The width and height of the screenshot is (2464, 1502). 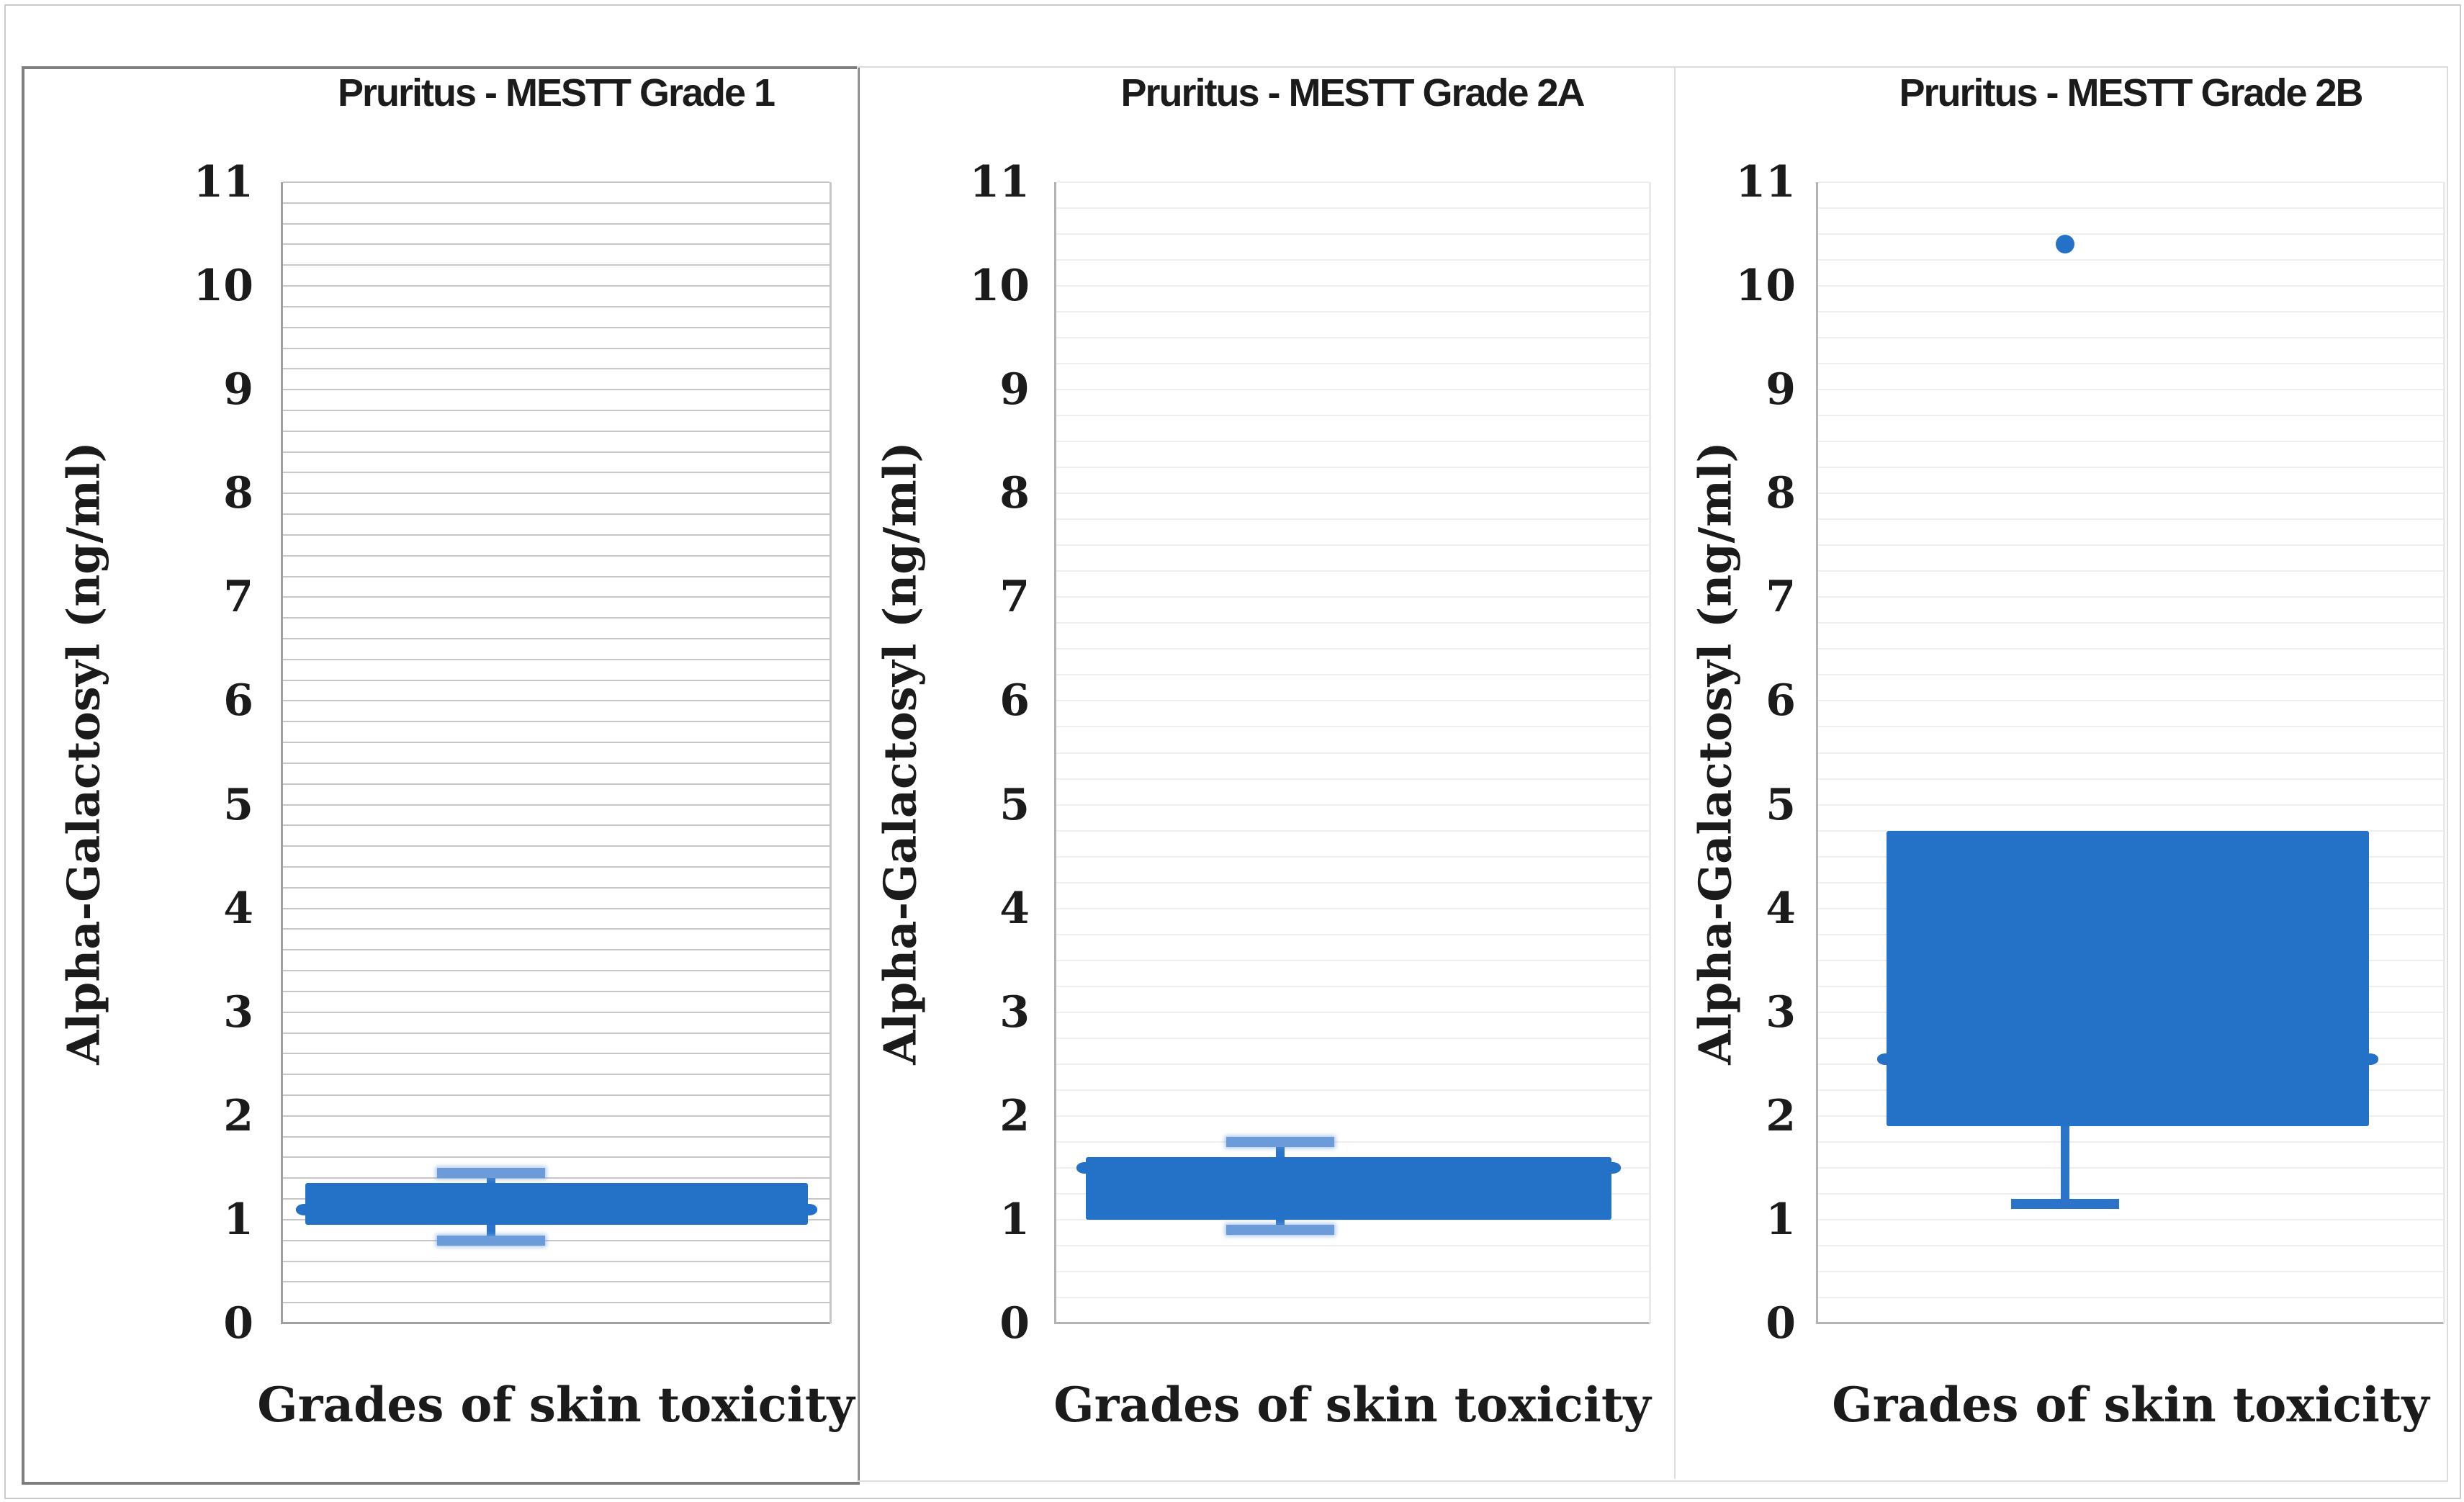 What do you see at coordinates (556, 1405) in the screenshot?
I see `x-axis-caption-panel-1: Grades of skin toxicity` at bounding box center [556, 1405].